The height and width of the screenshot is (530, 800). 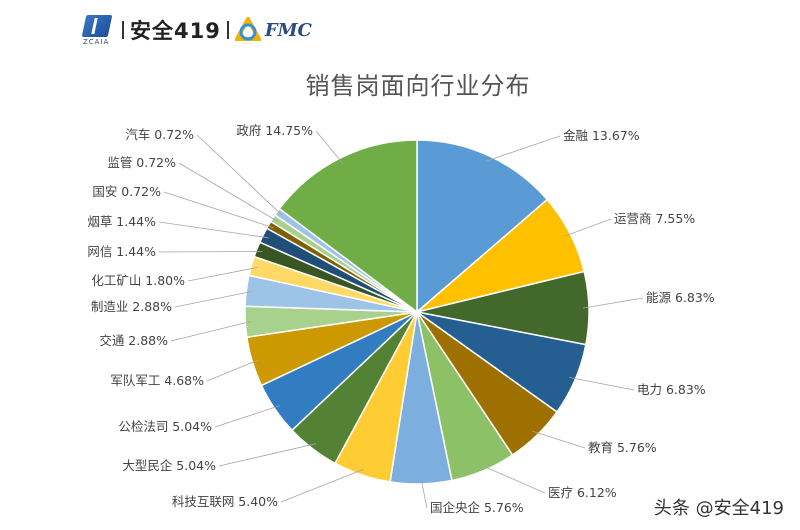 I want to click on slice-label: 运营商 7.55%, so click(x=654, y=218).